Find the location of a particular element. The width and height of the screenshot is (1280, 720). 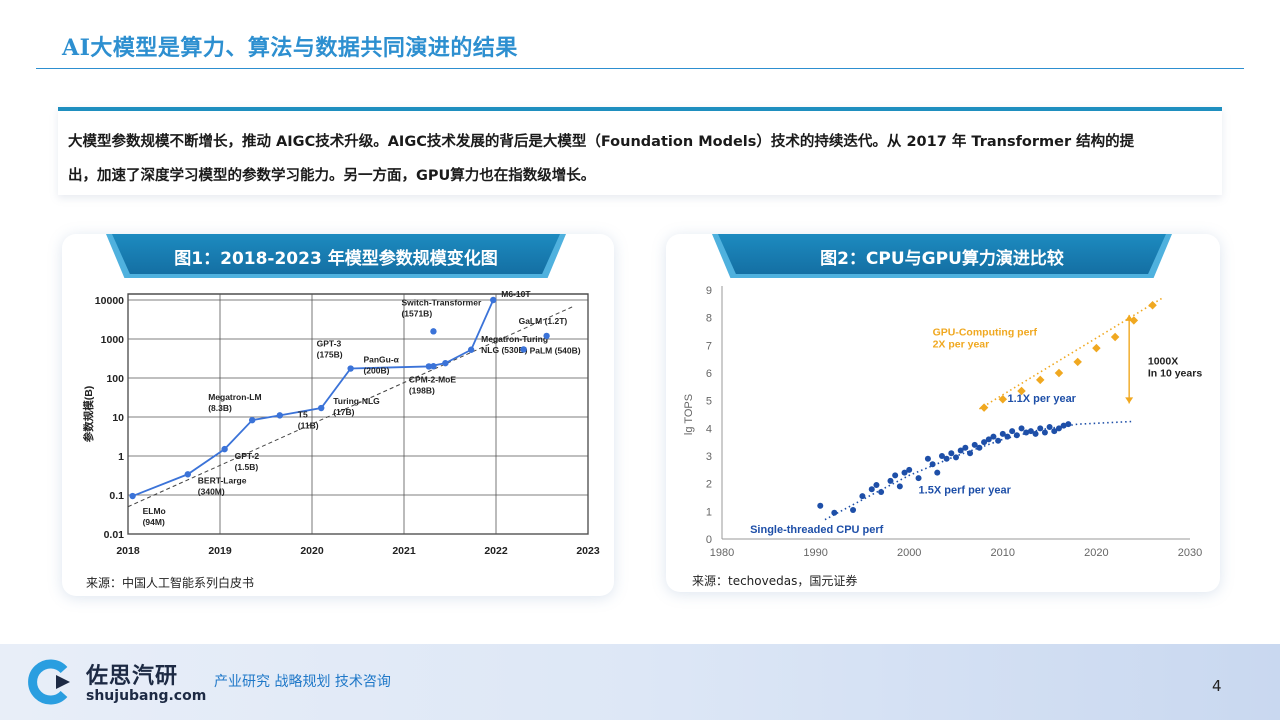

chart-annotation: GPU-Computing perf is located at coordinates (985, 333).